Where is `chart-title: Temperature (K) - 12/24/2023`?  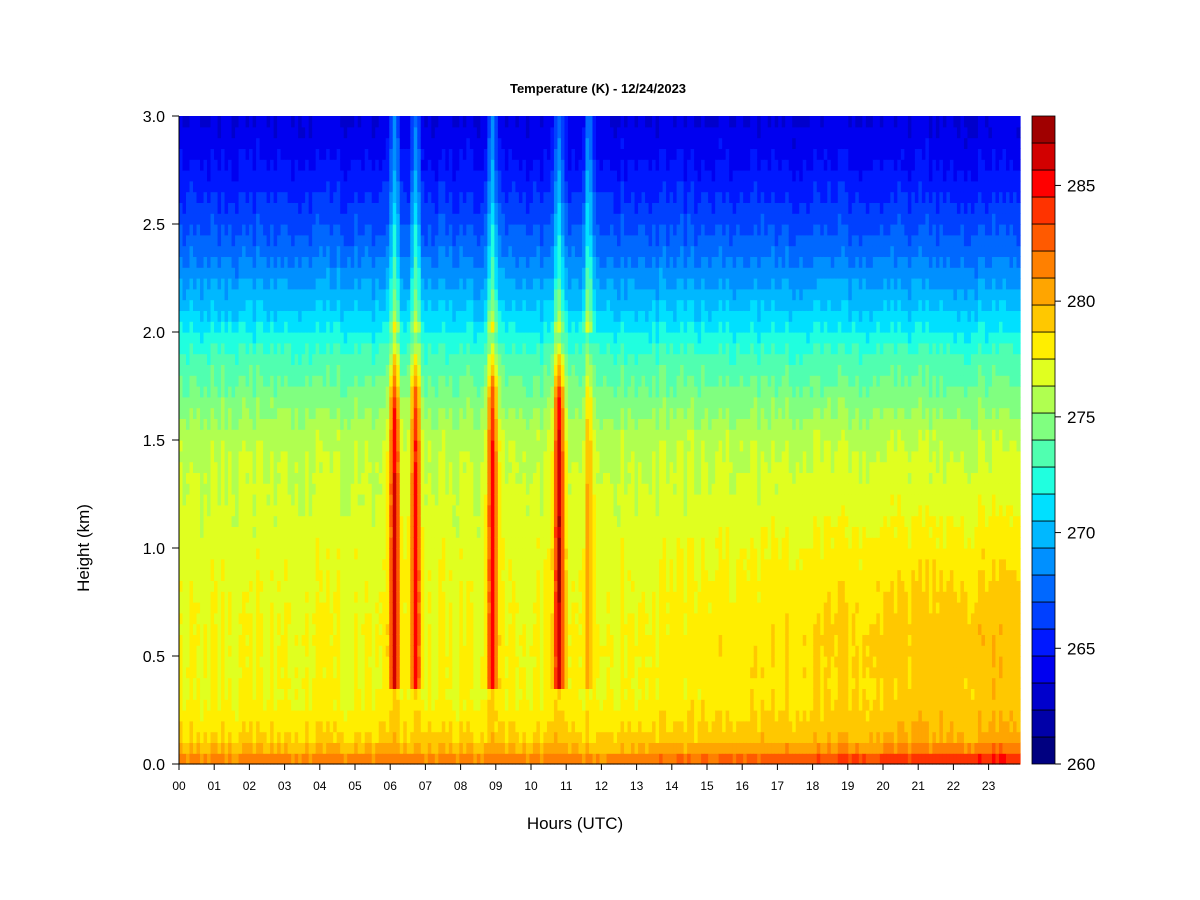 chart-title: Temperature (K) - 12/24/2023 is located at coordinates (598, 88).